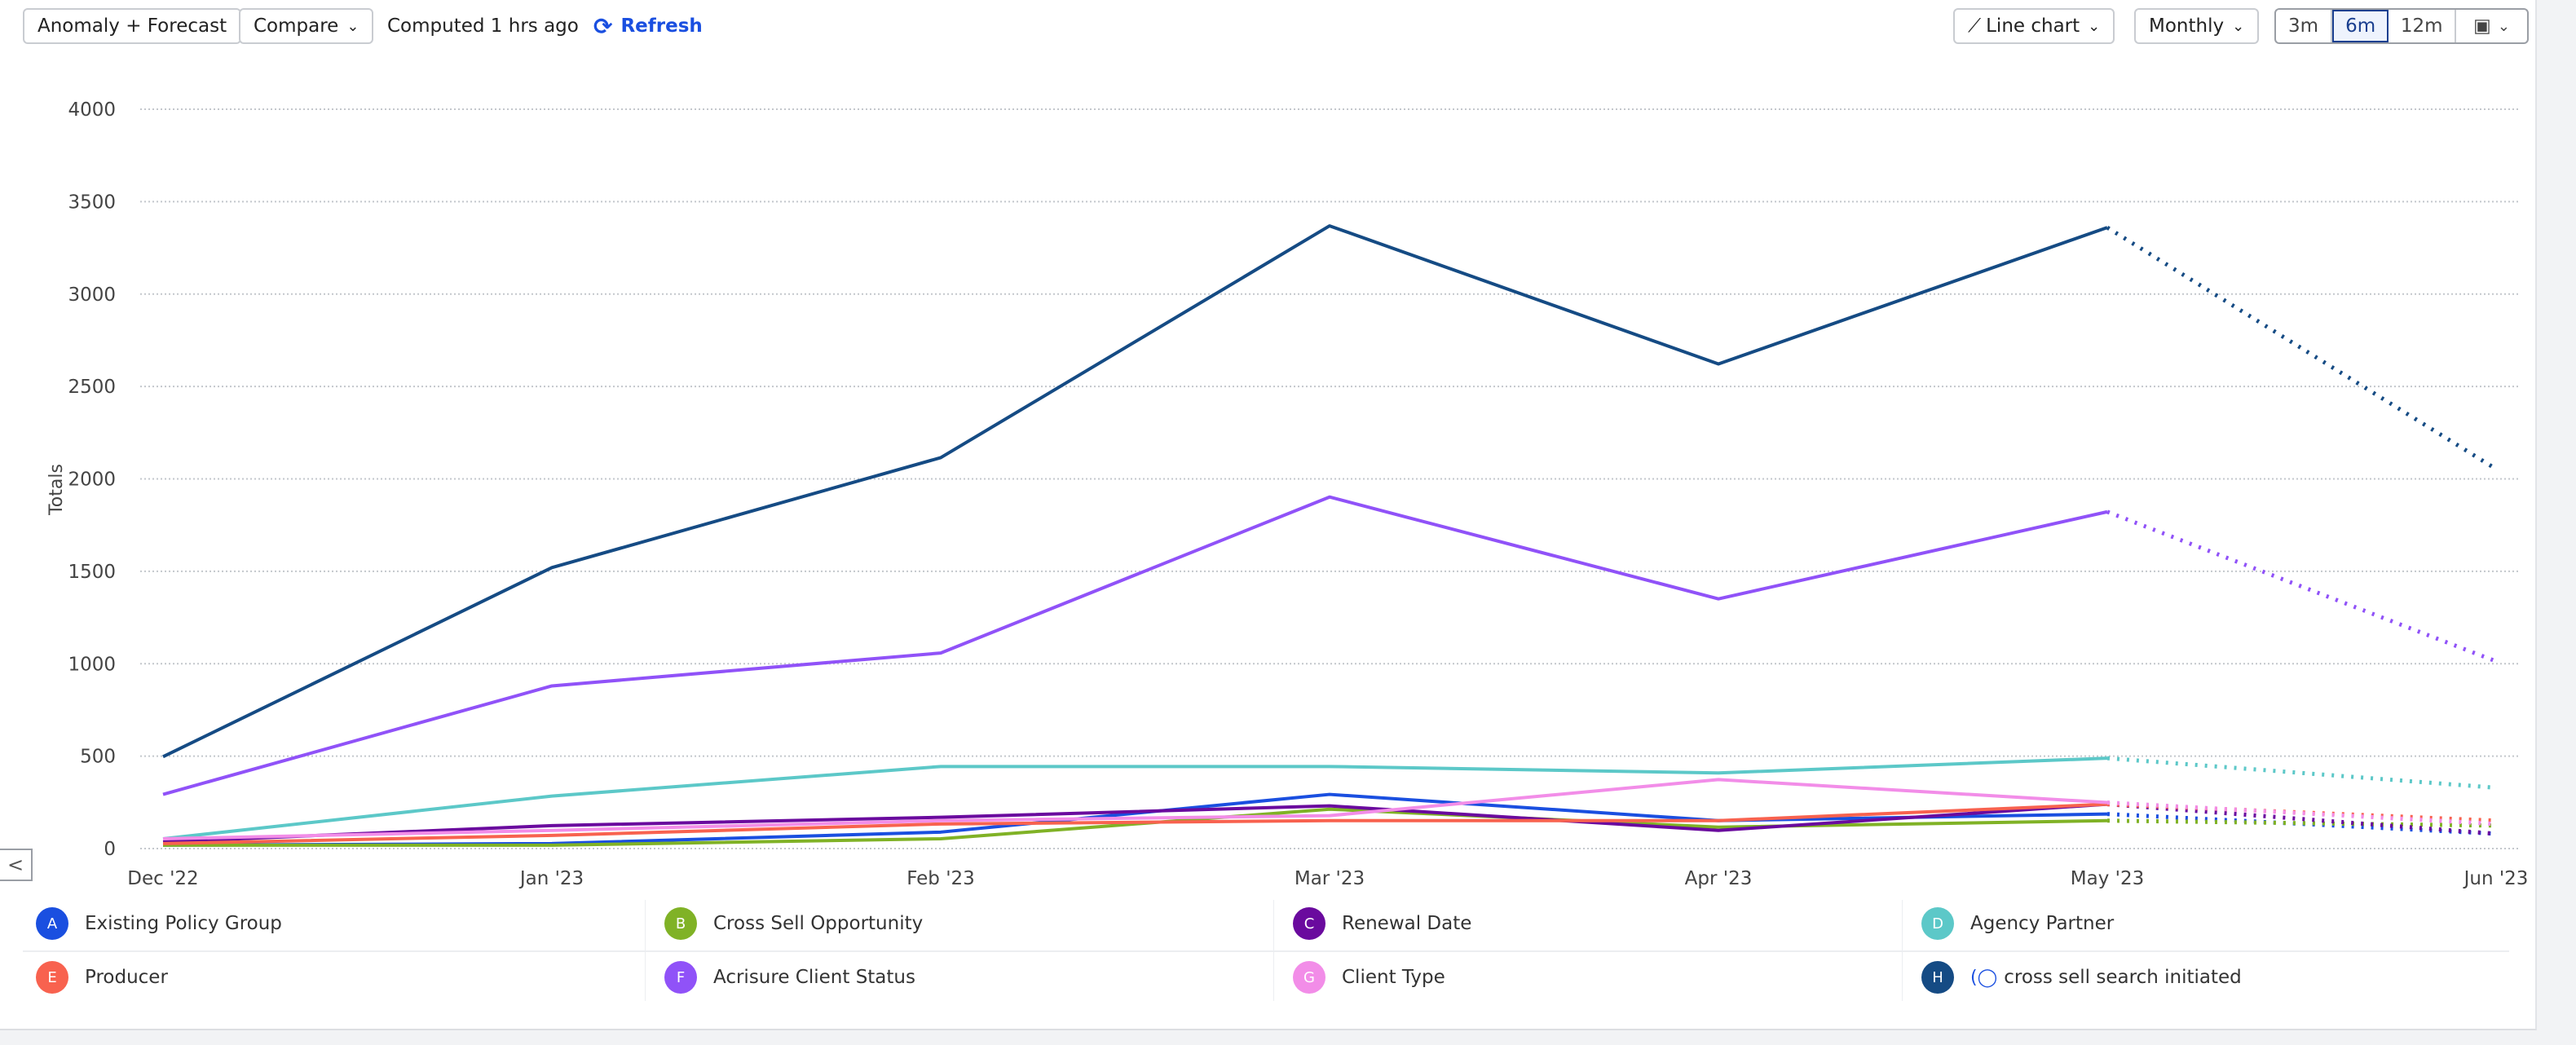 The image size is (2576, 1045). What do you see at coordinates (2302, 348) in the screenshot?
I see `forecast-line-h` at bounding box center [2302, 348].